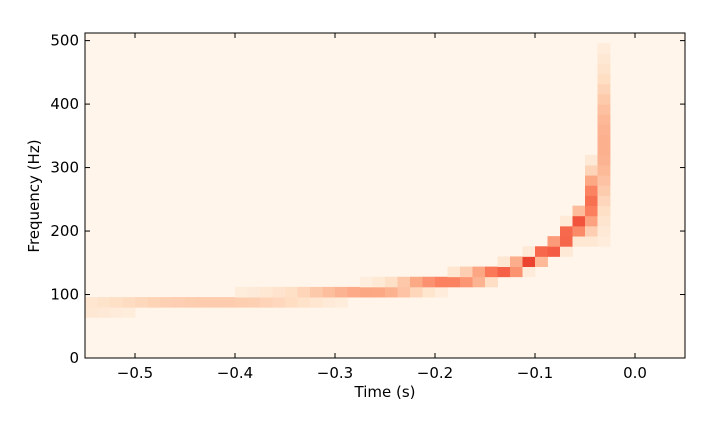 The width and height of the screenshot is (720, 424). I want to click on x-axis-label: Time (s), so click(385, 392).